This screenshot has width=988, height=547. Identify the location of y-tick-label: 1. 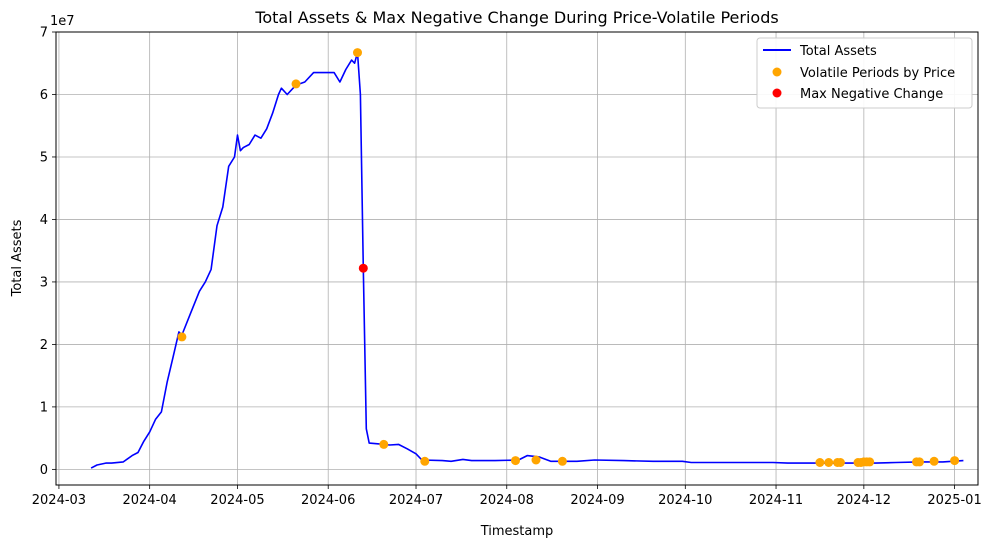
(44, 407).